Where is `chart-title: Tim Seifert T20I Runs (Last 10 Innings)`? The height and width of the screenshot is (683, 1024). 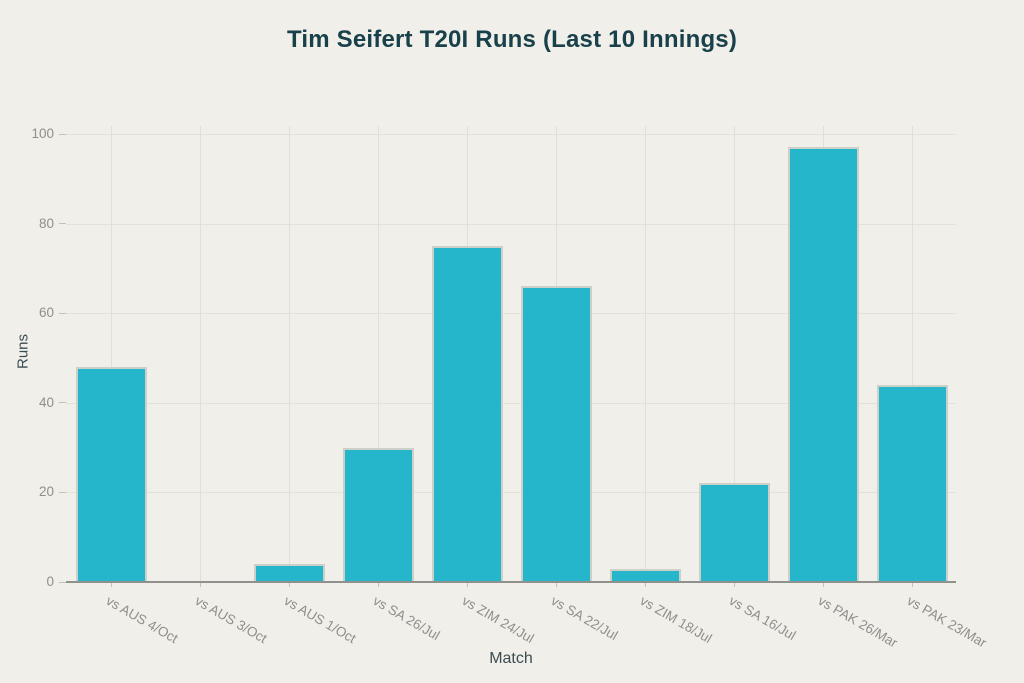
chart-title: Tim Seifert T20I Runs (Last 10 Innings) is located at coordinates (512, 39).